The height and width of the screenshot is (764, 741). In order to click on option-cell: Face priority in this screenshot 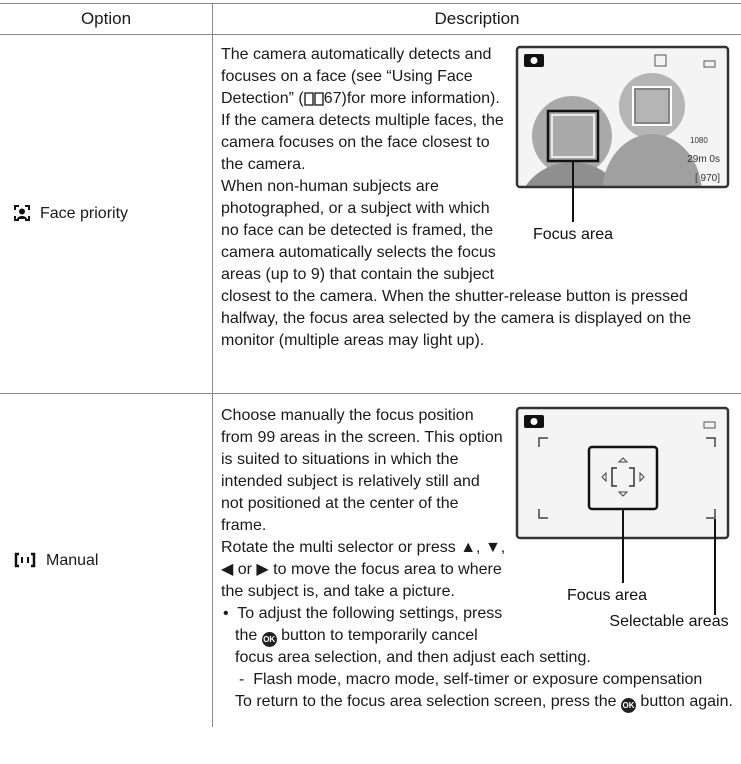, I will do `click(106, 214)`.